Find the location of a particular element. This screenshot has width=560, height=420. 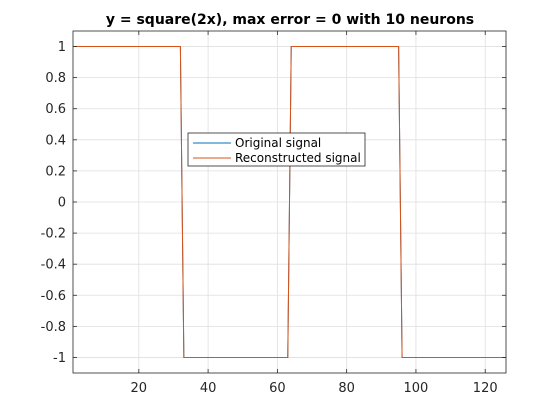

x-tick-label: 80 is located at coordinates (346, 388).